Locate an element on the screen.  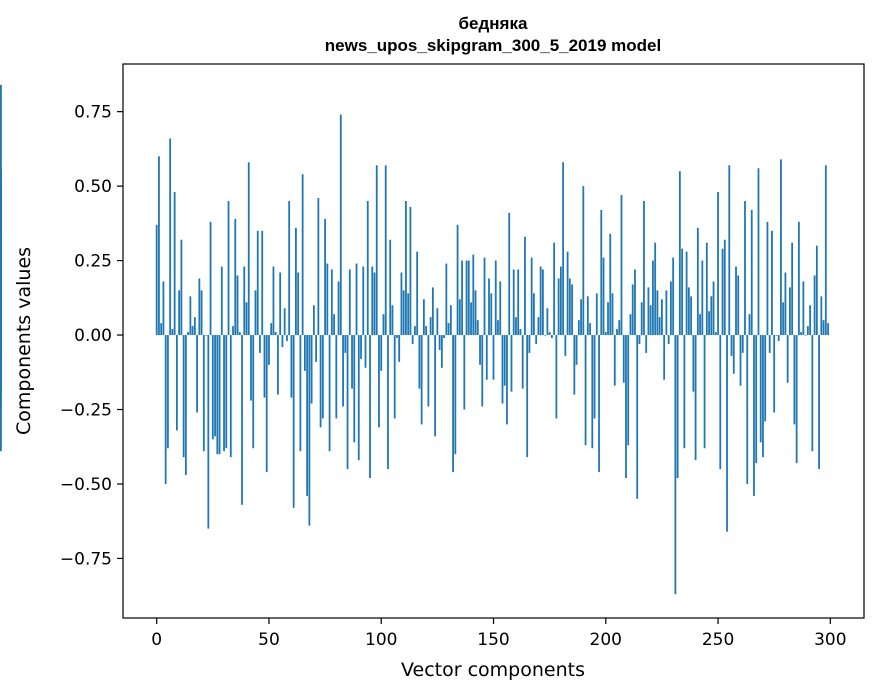
x-tick-label: 300 is located at coordinates (830, 640).